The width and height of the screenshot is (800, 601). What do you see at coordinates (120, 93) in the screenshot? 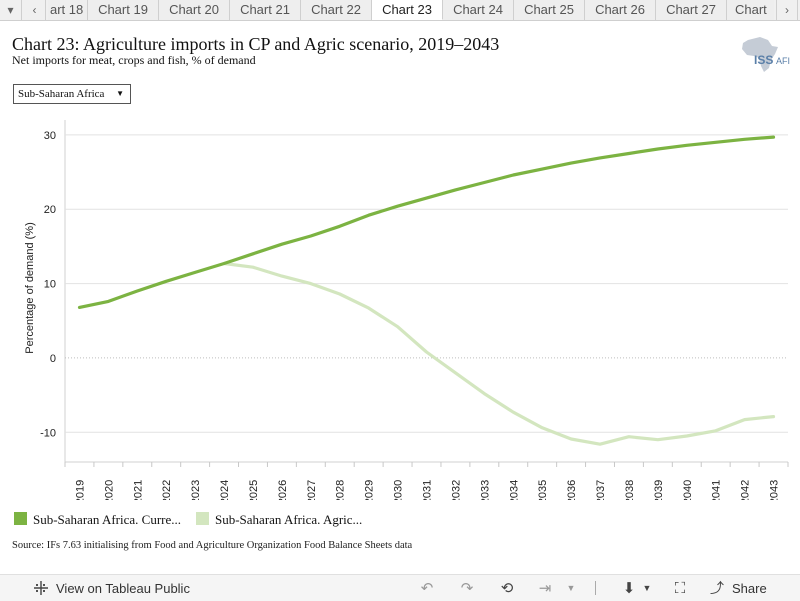
I see `dropdown-arrow-icon: ▼` at bounding box center [120, 93].